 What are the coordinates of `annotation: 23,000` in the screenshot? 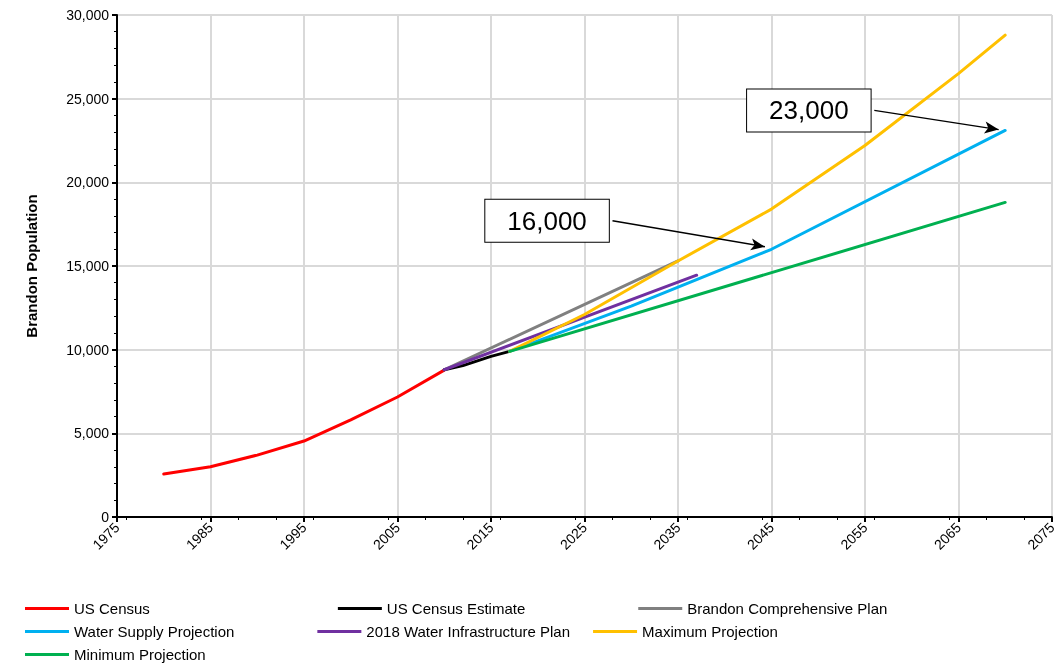 It's located at (809, 110).